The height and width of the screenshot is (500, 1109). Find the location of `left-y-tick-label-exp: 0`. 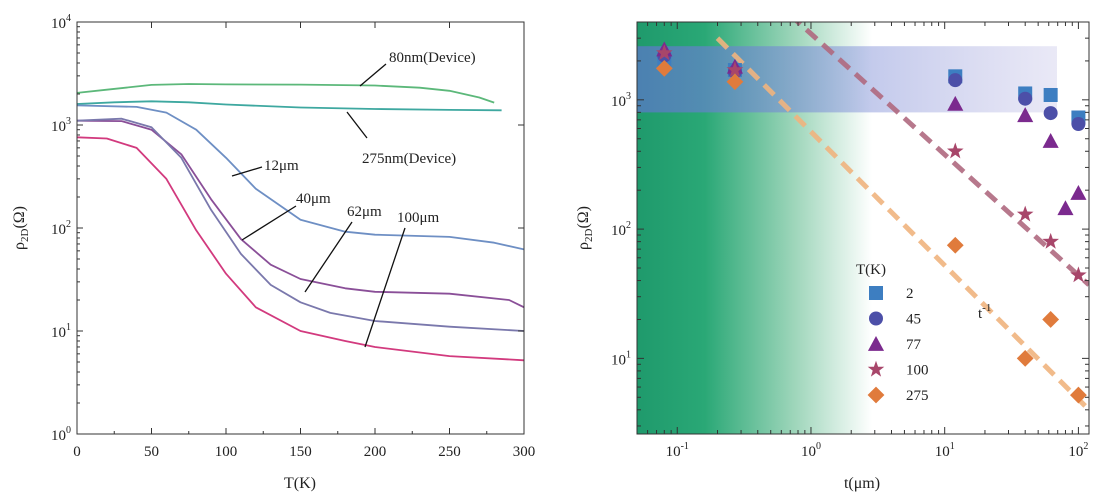

left-y-tick-label-exp: 0 is located at coordinates (68, 430).